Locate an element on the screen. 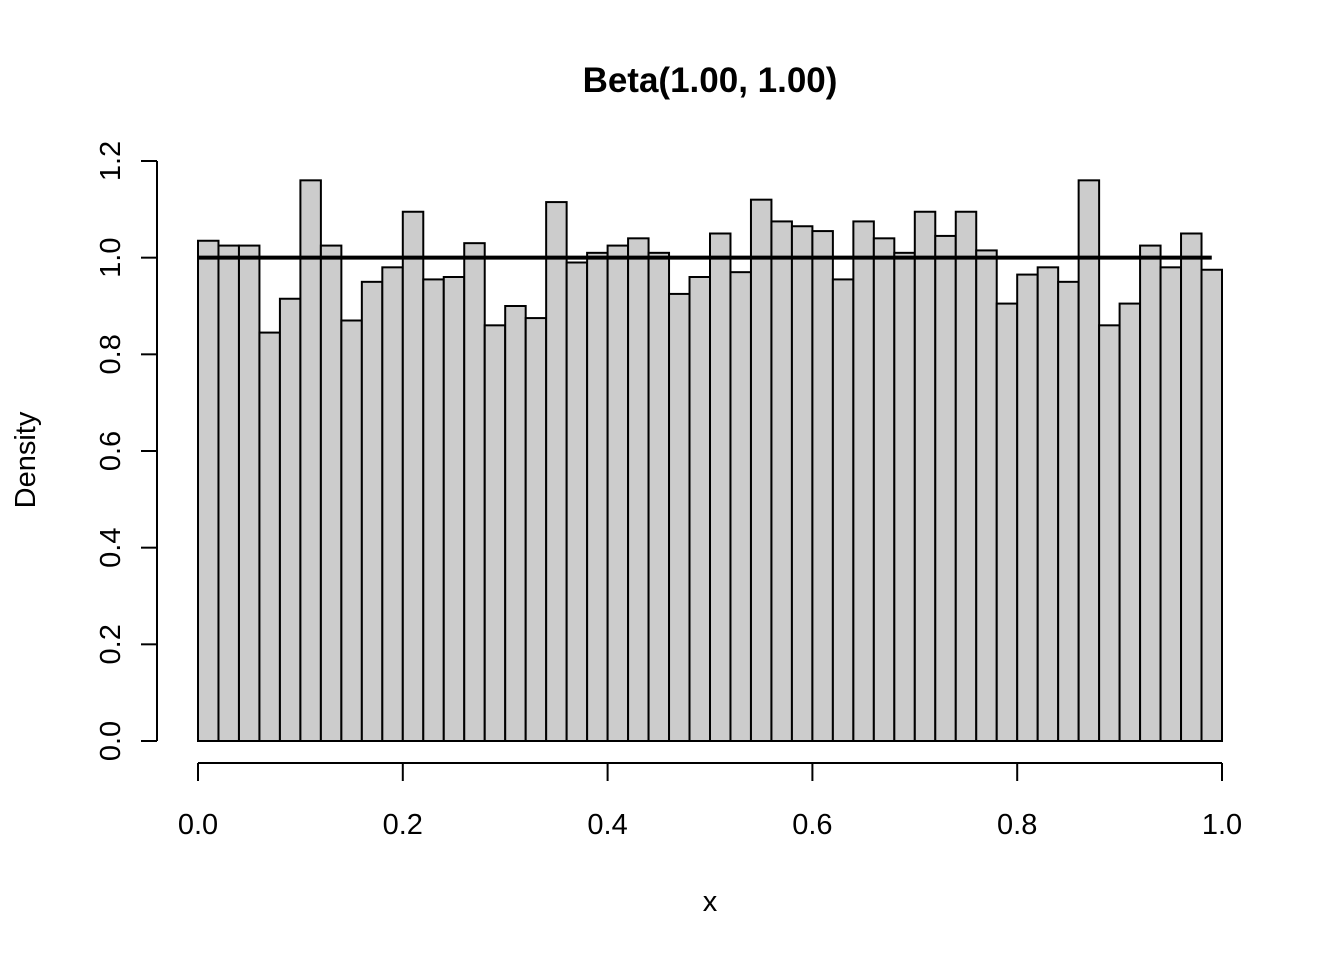 This screenshot has width=1344, height=960. x-tick-label: 0.0 is located at coordinates (198, 825).